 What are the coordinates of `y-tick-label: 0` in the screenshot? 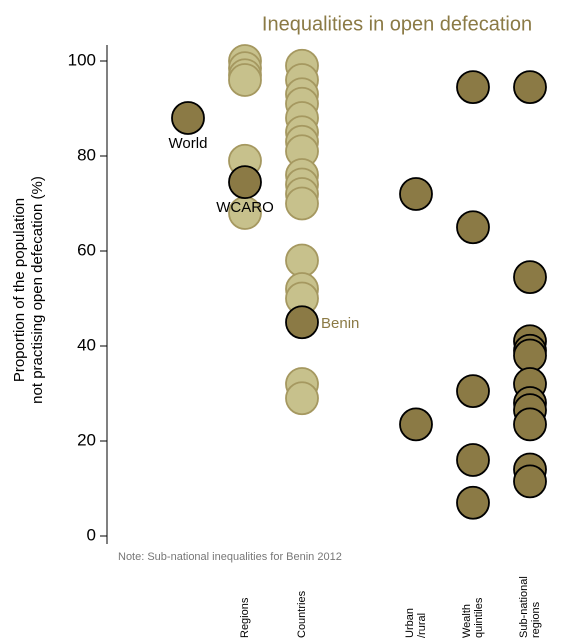 It's located at (91, 534).